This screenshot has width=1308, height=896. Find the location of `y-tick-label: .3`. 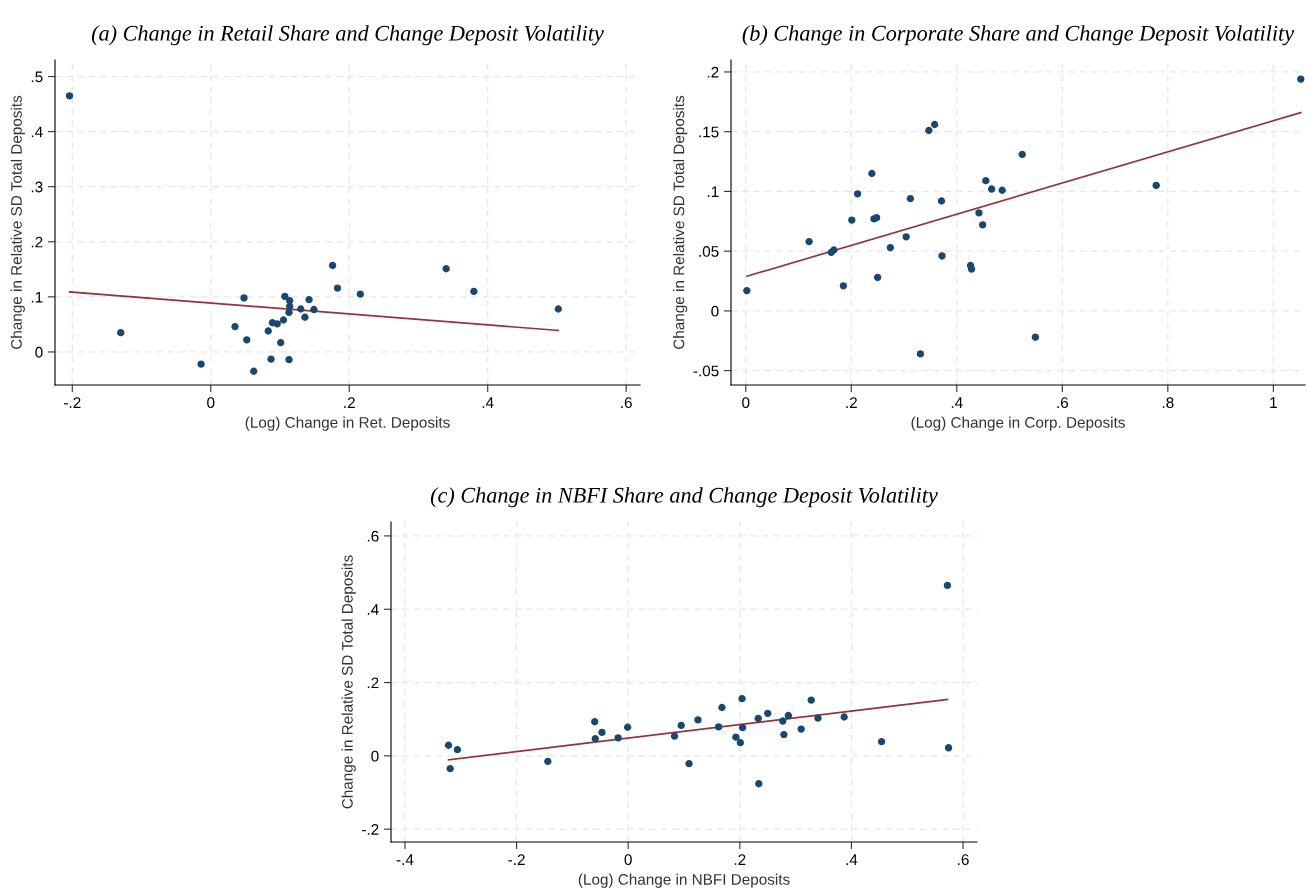

y-tick-label: .3 is located at coordinates (37, 187).